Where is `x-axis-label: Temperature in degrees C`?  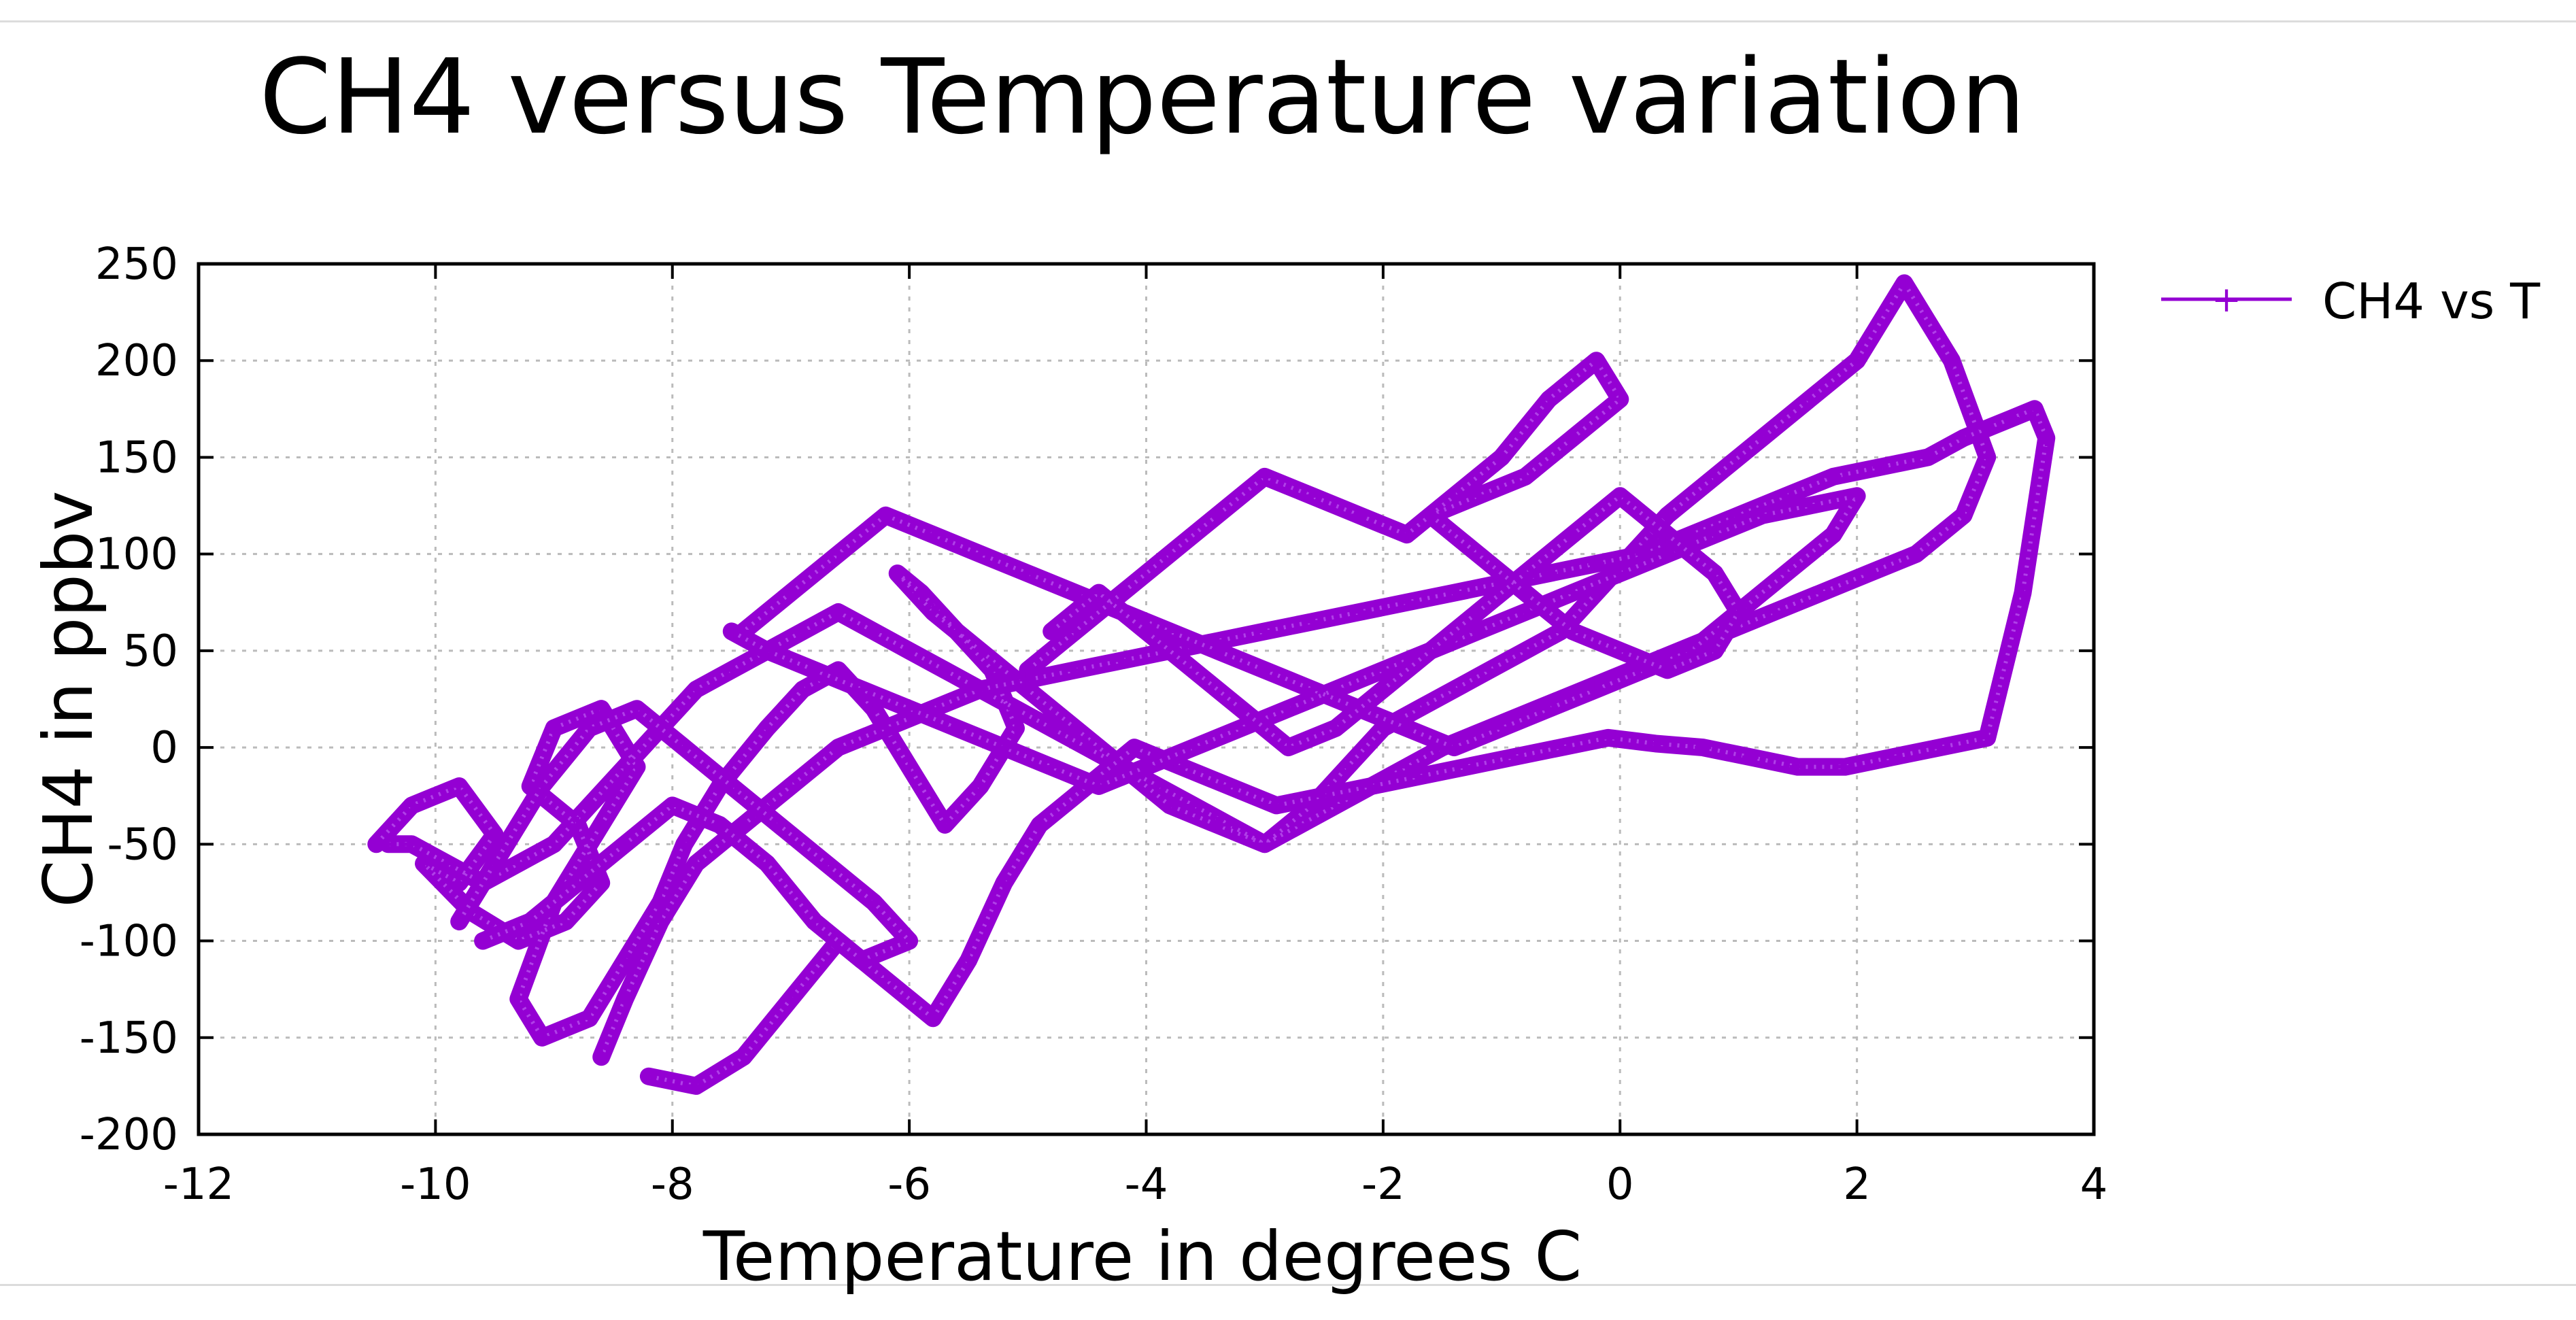
x-axis-label: Temperature in degrees C is located at coordinates (1142, 1256).